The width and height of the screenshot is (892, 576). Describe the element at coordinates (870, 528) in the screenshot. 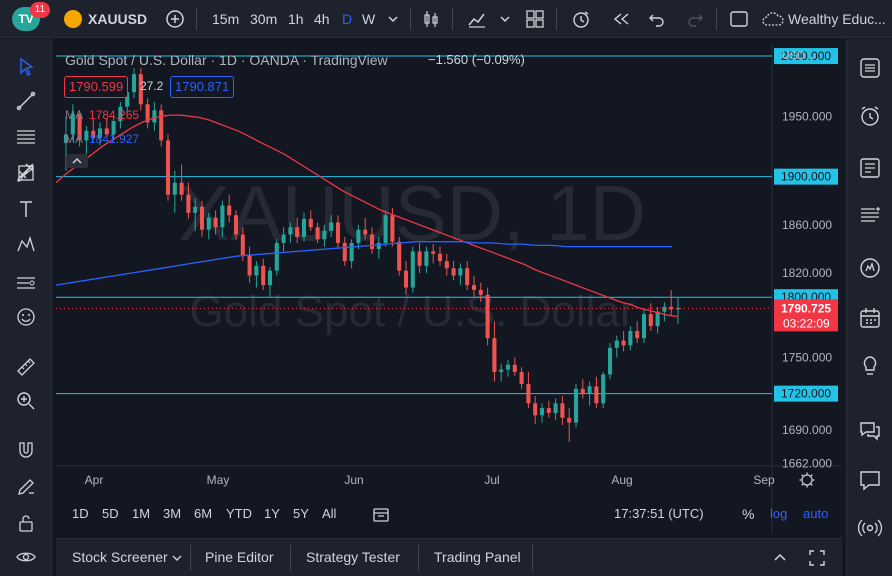

I see `signal-icon` at that location.